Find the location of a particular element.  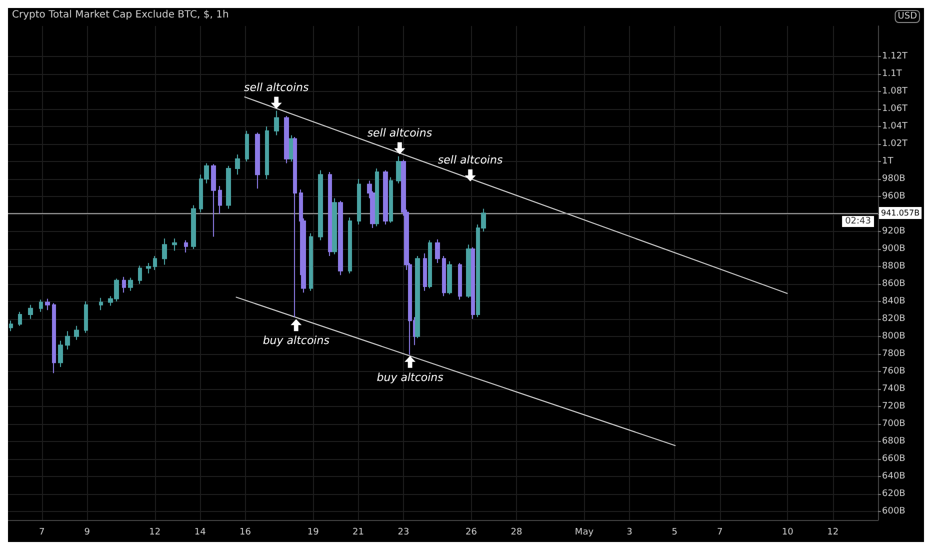

ref-line-label: 941.057B is located at coordinates (900, 213).